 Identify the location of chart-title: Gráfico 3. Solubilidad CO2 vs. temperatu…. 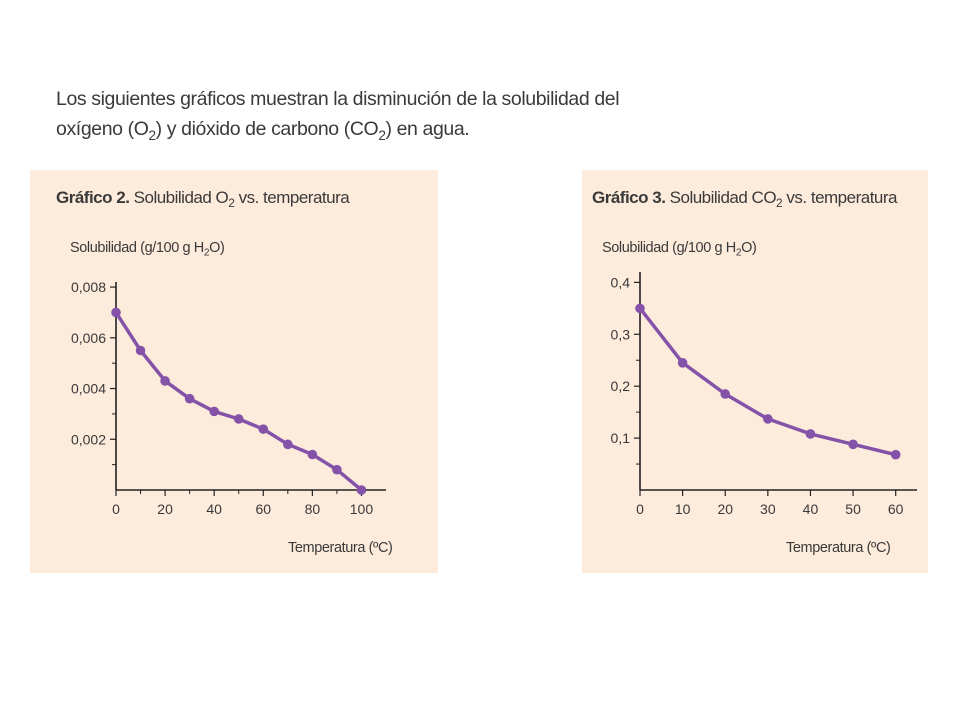
(744, 199).